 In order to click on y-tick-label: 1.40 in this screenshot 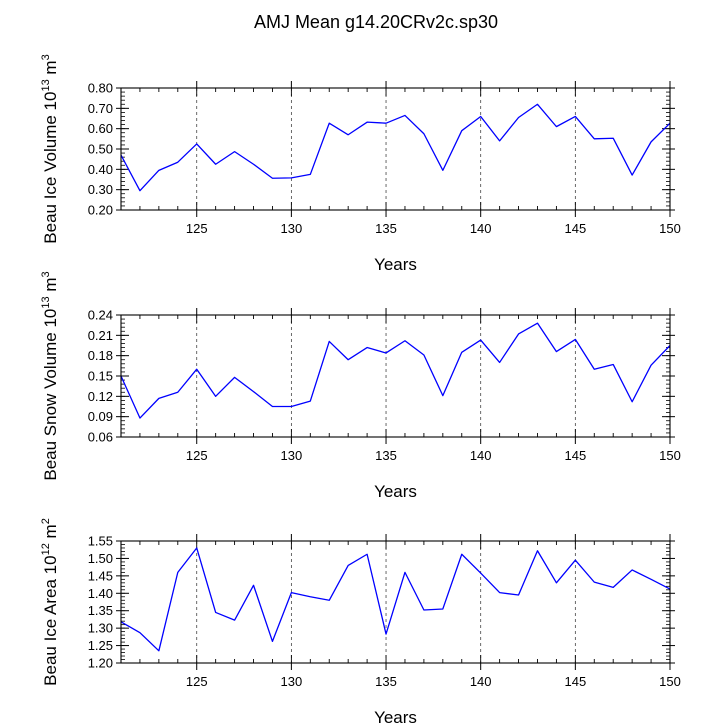, I will do `click(100, 593)`.